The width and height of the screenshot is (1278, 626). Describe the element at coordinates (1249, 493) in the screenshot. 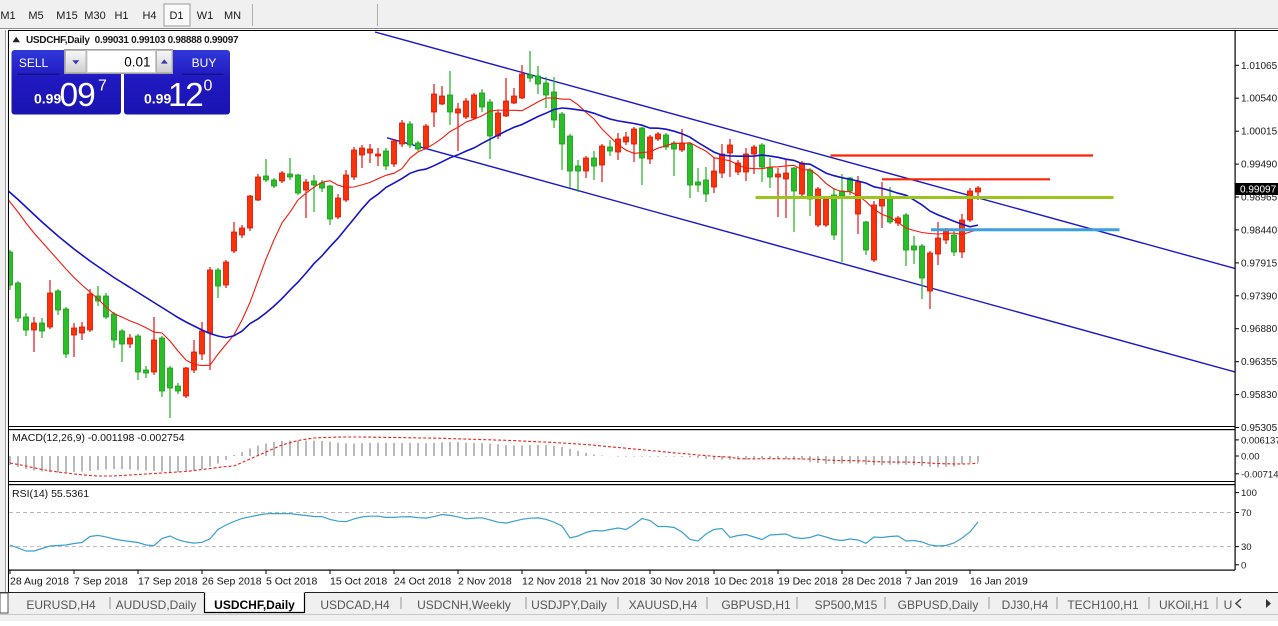

I see `svg-text: 100` at that location.